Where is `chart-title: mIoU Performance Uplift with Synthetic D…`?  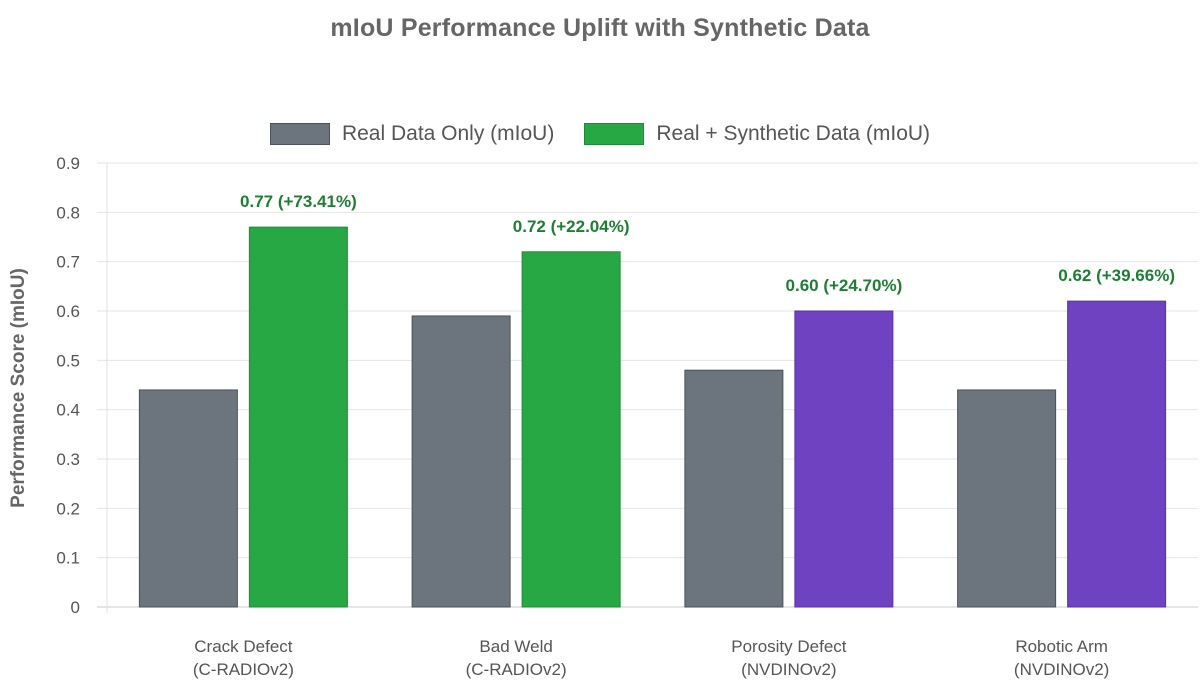 chart-title: mIoU Performance Uplift with Synthetic D… is located at coordinates (600, 28).